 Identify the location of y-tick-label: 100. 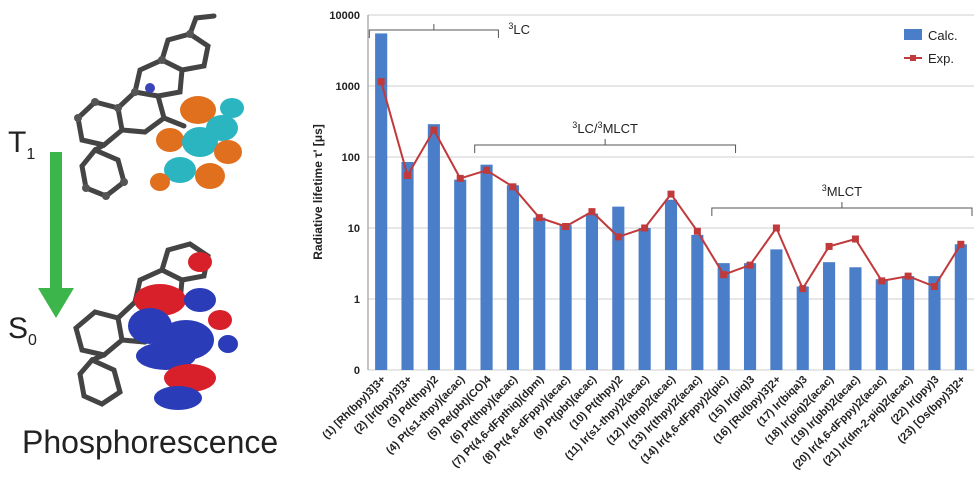
(351, 158).